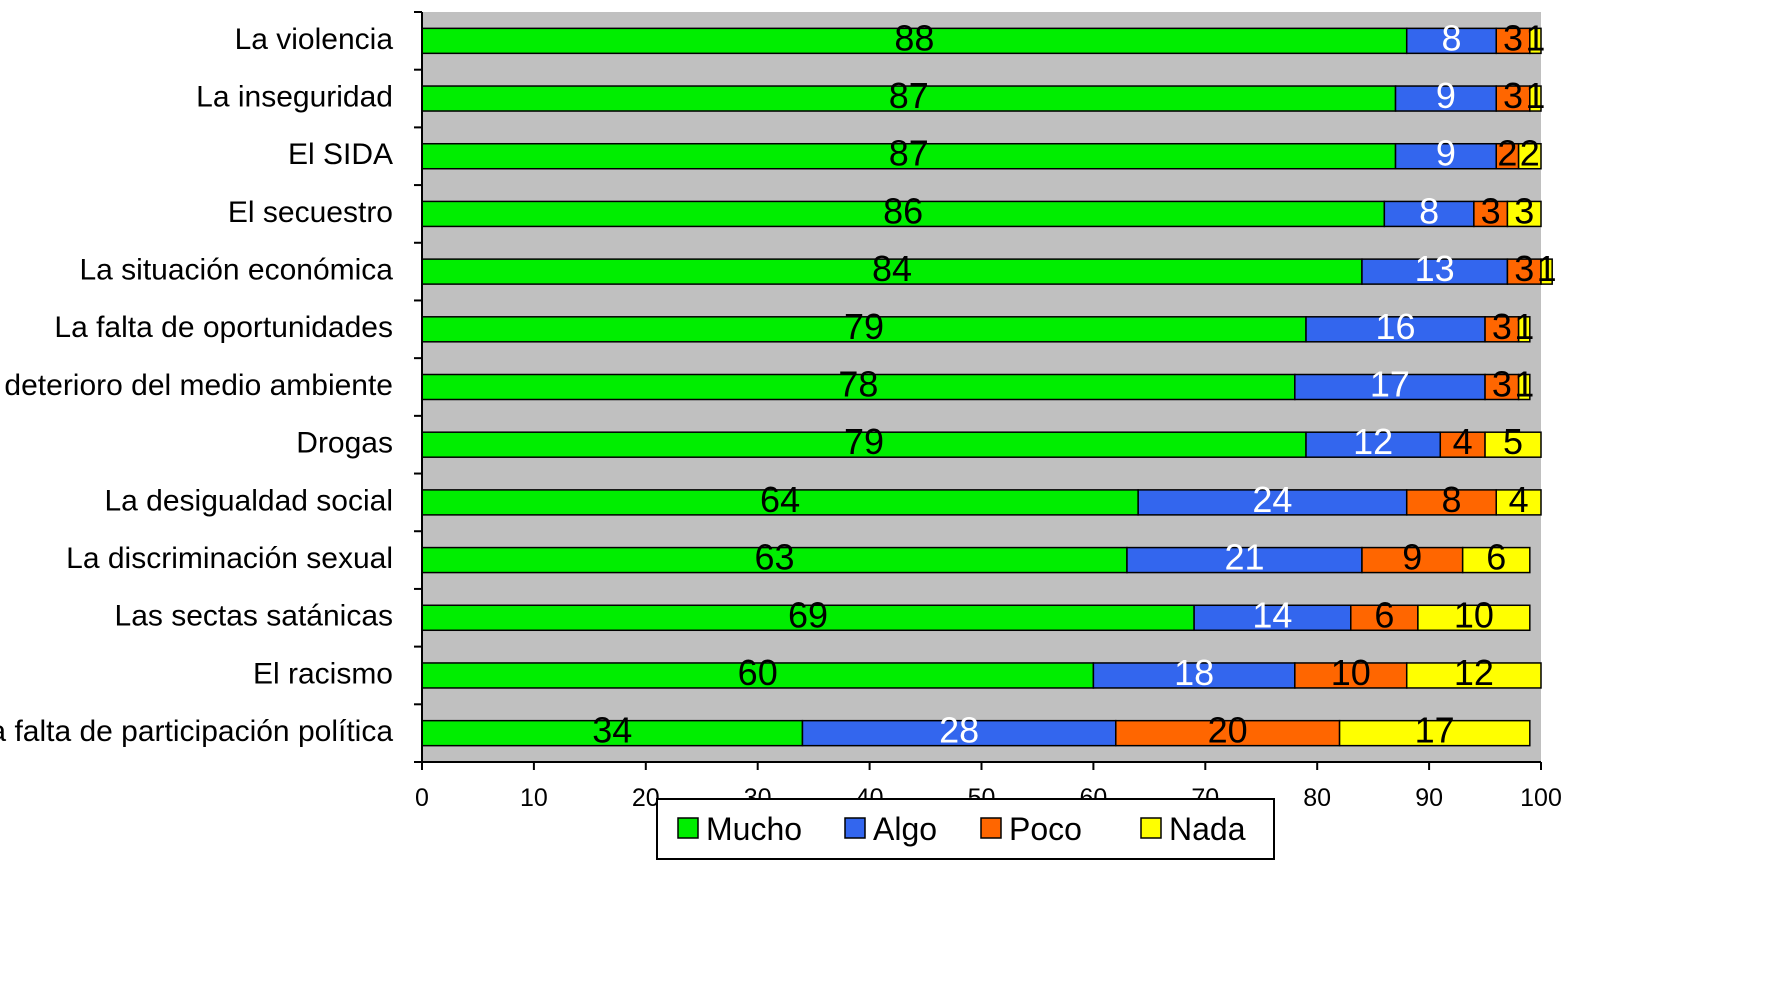  Describe the element at coordinates (1151, 828) in the screenshot. I see `legend-swatch-nada` at that location.